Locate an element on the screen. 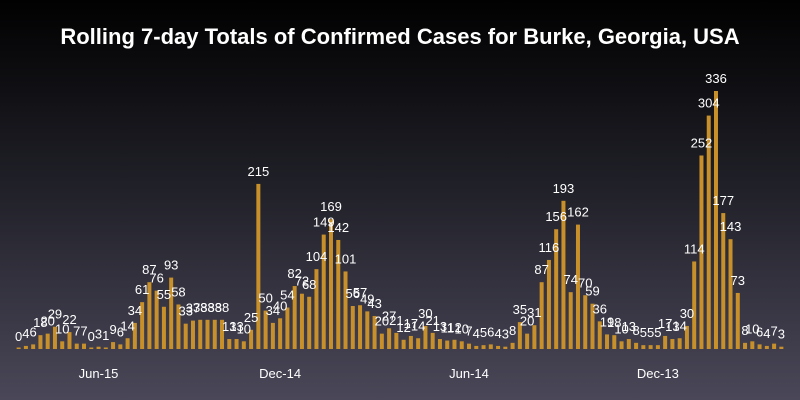 Image resolution: width=800 pixels, height=400 pixels. data-label: 336 is located at coordinates (716, 78).